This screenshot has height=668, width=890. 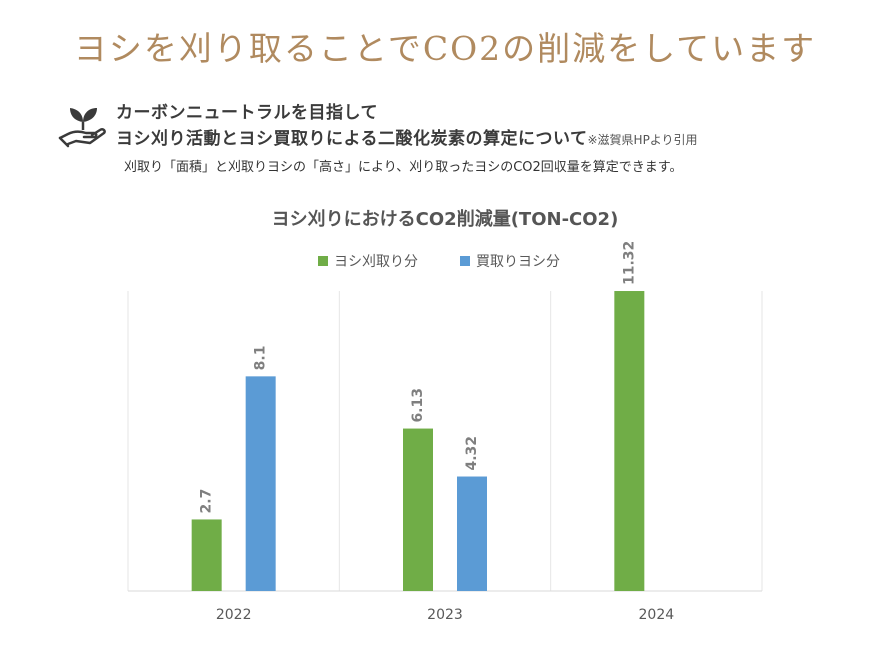 I want to click on data-label-2022-series-0: 2.7, so click(x=207, y=501).